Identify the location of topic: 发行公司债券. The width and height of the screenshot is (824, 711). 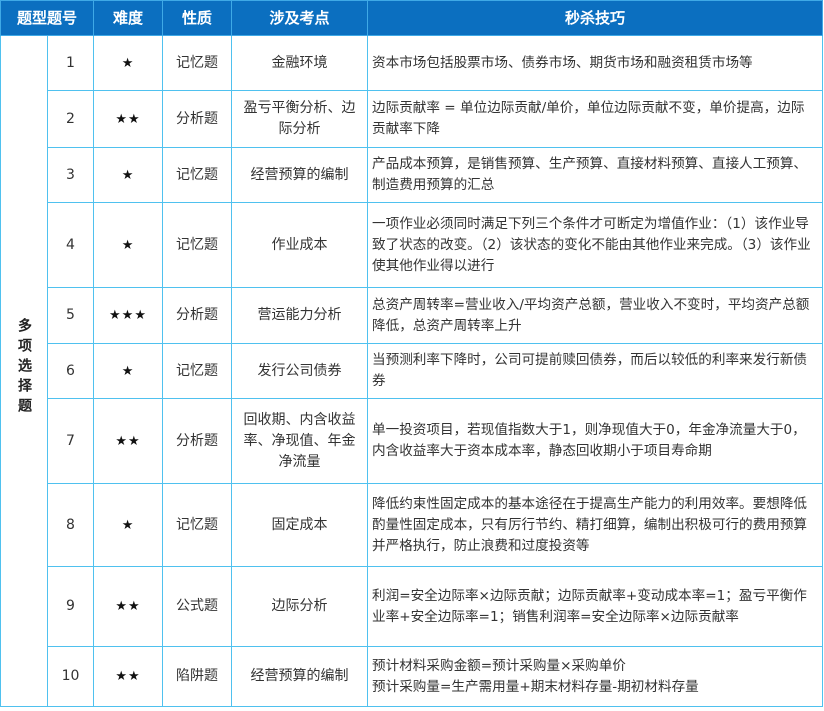
(300, 371).